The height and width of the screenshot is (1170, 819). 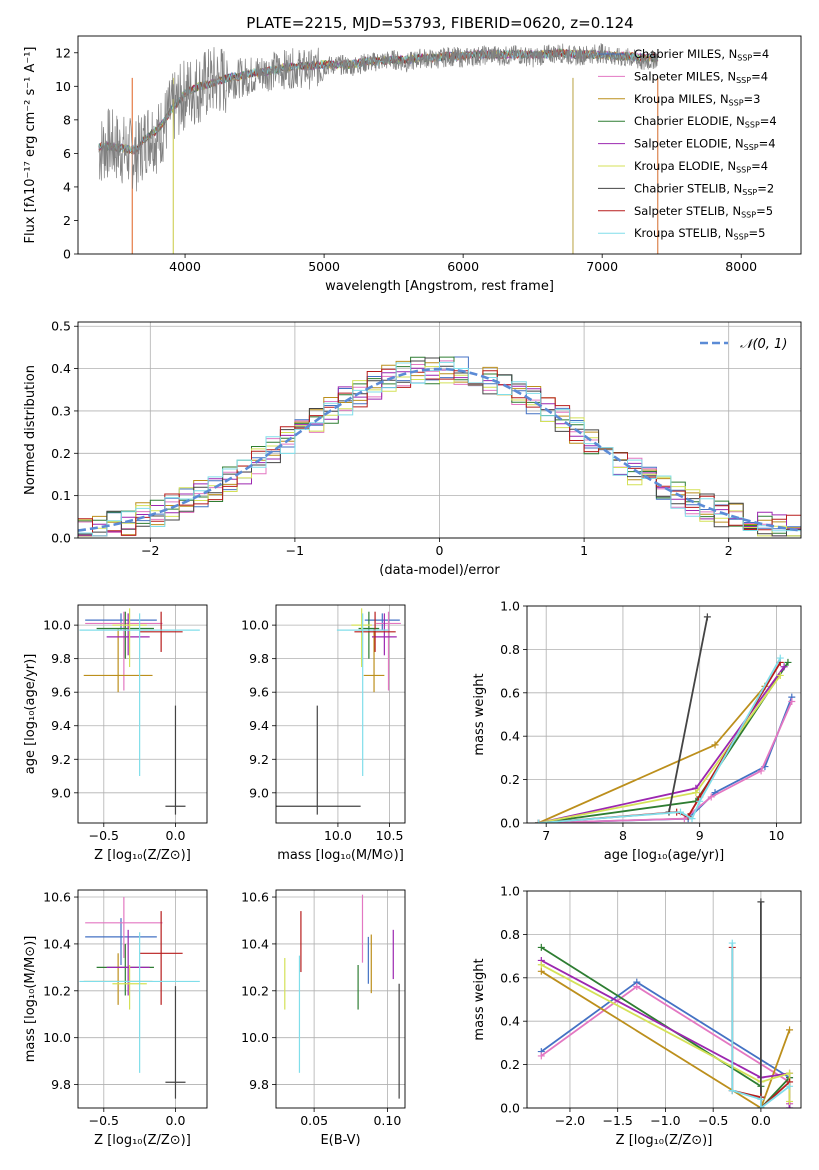 What do you see at coordinates (314, 1120) in the screenshot?
I see `chart-mass_vs_ebv-xtick-label: 0.05` at bounding box center [314, 1120].